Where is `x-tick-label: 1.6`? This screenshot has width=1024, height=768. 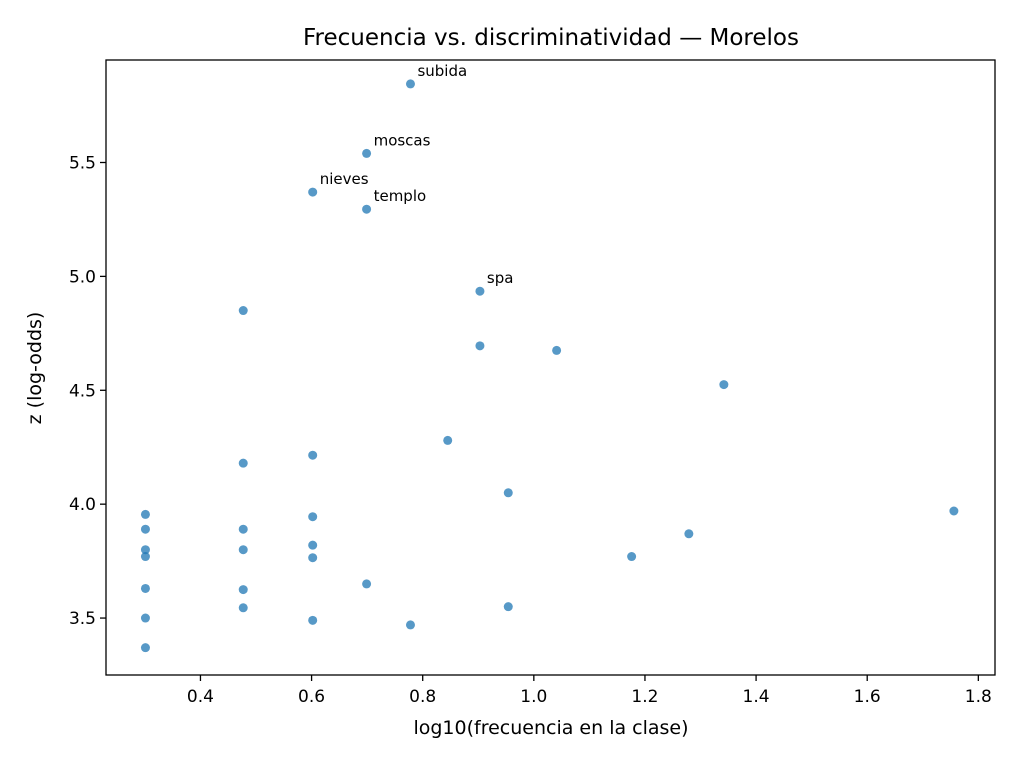
x-tick-label: 1.6 is located at coordinates (867, 697).